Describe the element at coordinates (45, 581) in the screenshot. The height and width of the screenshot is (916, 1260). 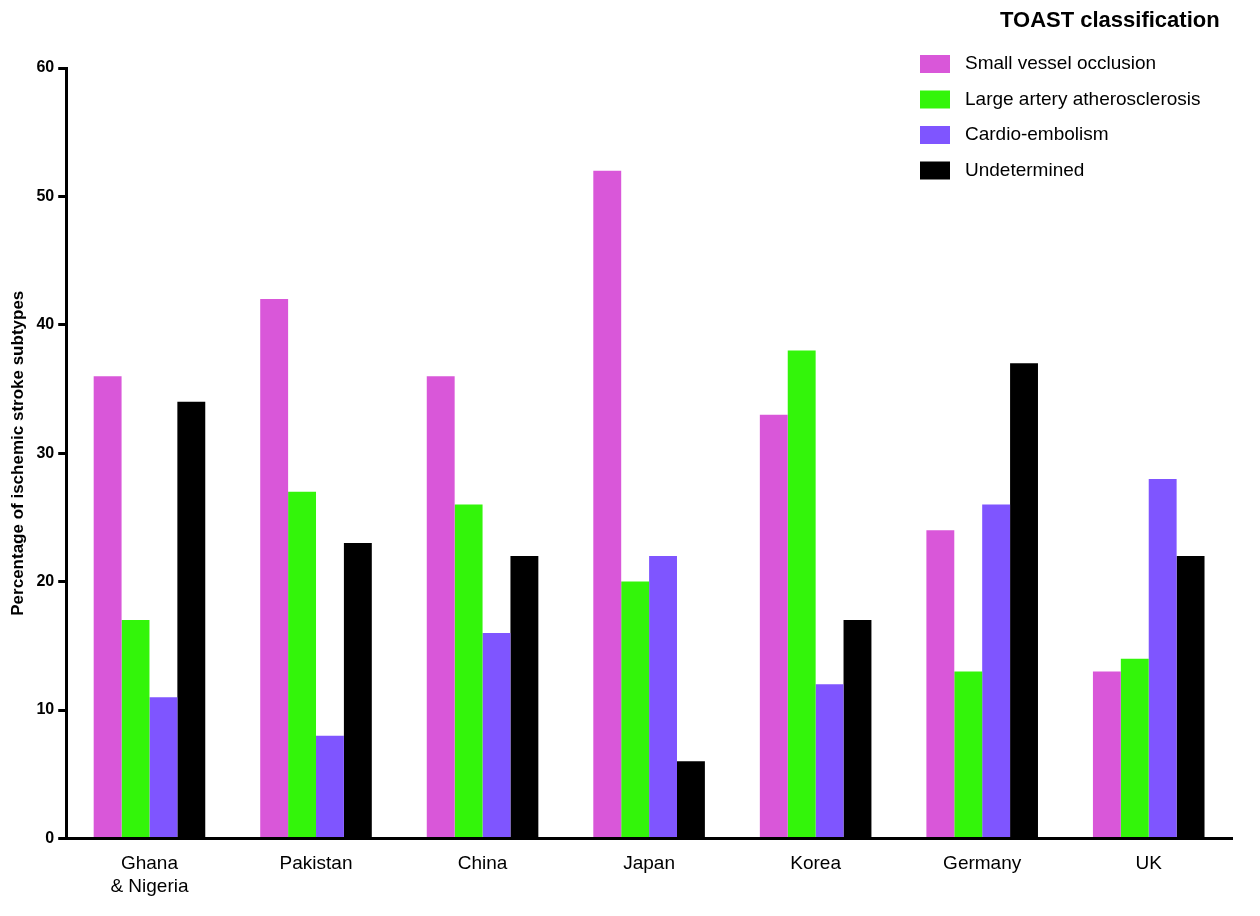
I see `y-tick-label: 20` at that location.